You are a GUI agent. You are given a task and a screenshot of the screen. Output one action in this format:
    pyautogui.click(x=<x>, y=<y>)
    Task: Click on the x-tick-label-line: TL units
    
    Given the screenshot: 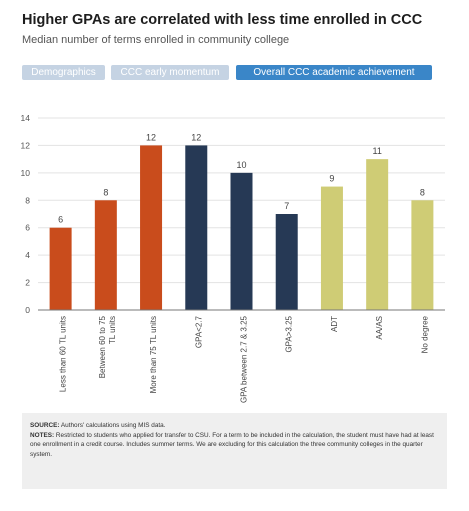 What is the action you would take?
    pyautogui.click(x=112, y=330)
    